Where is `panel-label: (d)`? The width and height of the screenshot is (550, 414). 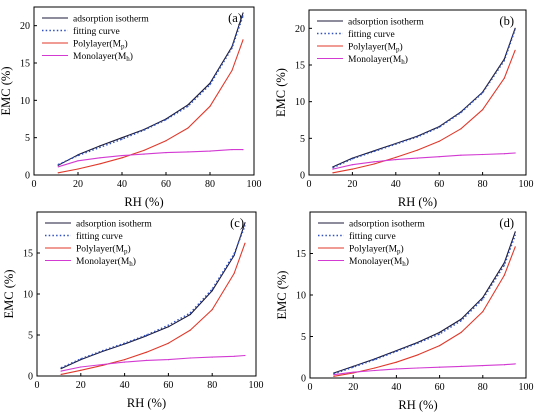
panel-label: (d) is located at coordinates (506, 223).